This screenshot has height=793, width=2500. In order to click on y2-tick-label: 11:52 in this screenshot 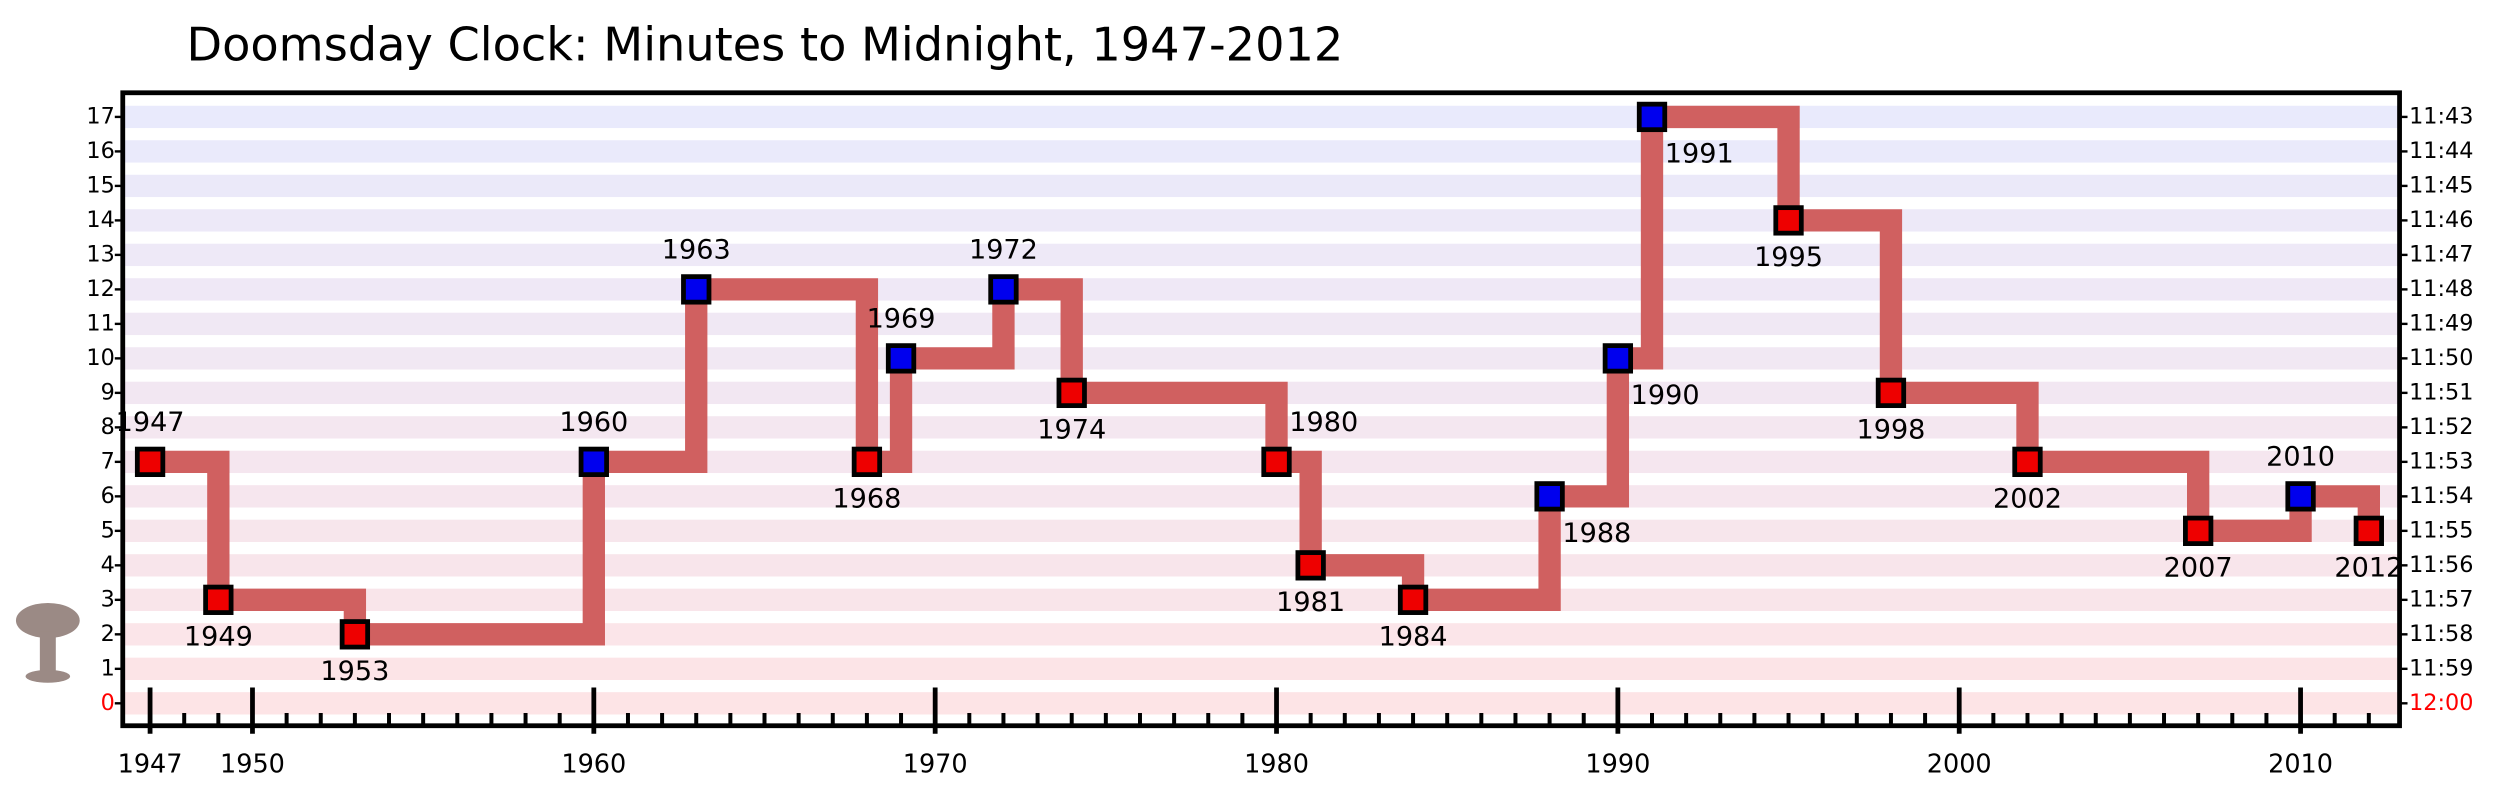, I will do `click(2441, 427)`.